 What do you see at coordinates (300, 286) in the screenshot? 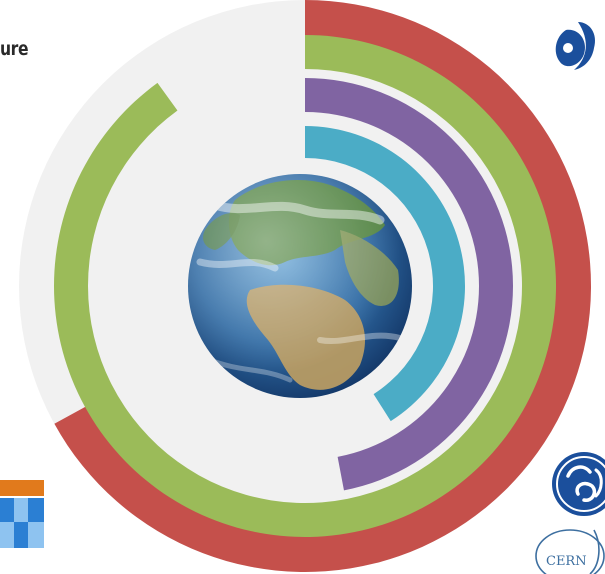
I see `earth-globe-icon` at bounding box center [300, 286].